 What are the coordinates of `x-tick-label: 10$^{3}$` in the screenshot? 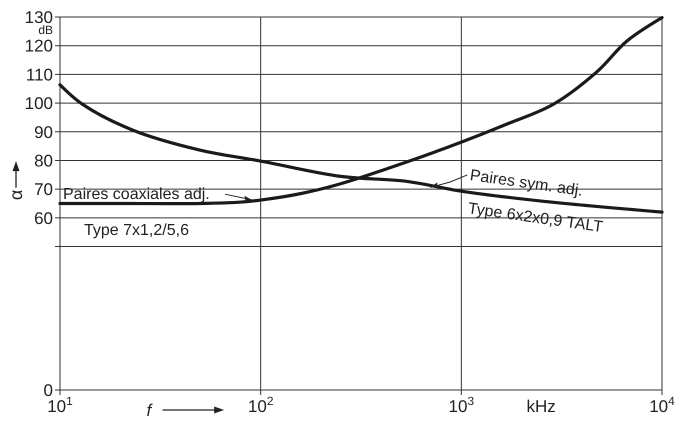 It's located at (461, 405).